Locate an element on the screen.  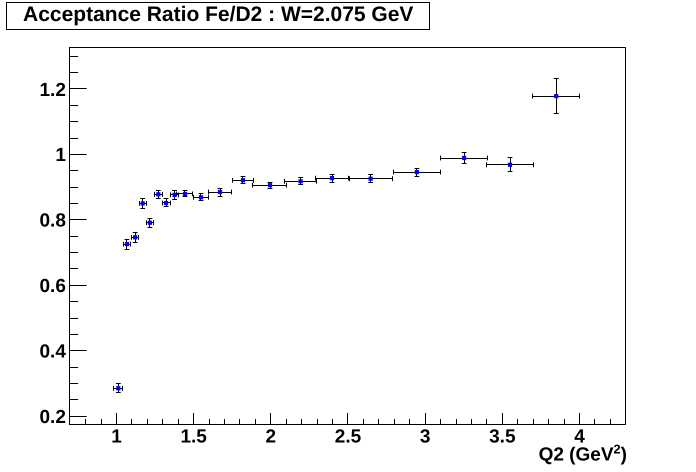
svg-text: 2 is located at coordinates (271, 437).